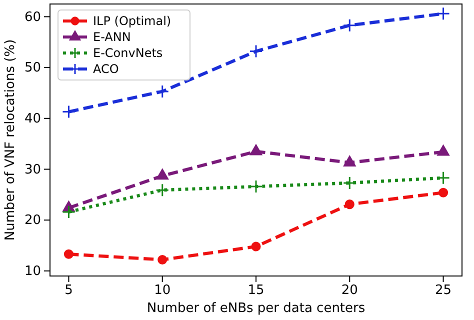  Describe the element at coordinates (32, 17) in the screenshot. I see `y-tick-label: 60` at that location.